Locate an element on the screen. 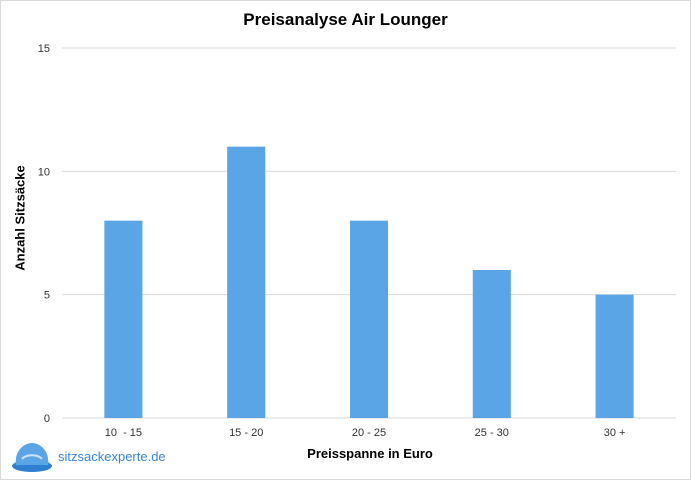  y-tick-label: 0 is located at coordinates (47, 419).